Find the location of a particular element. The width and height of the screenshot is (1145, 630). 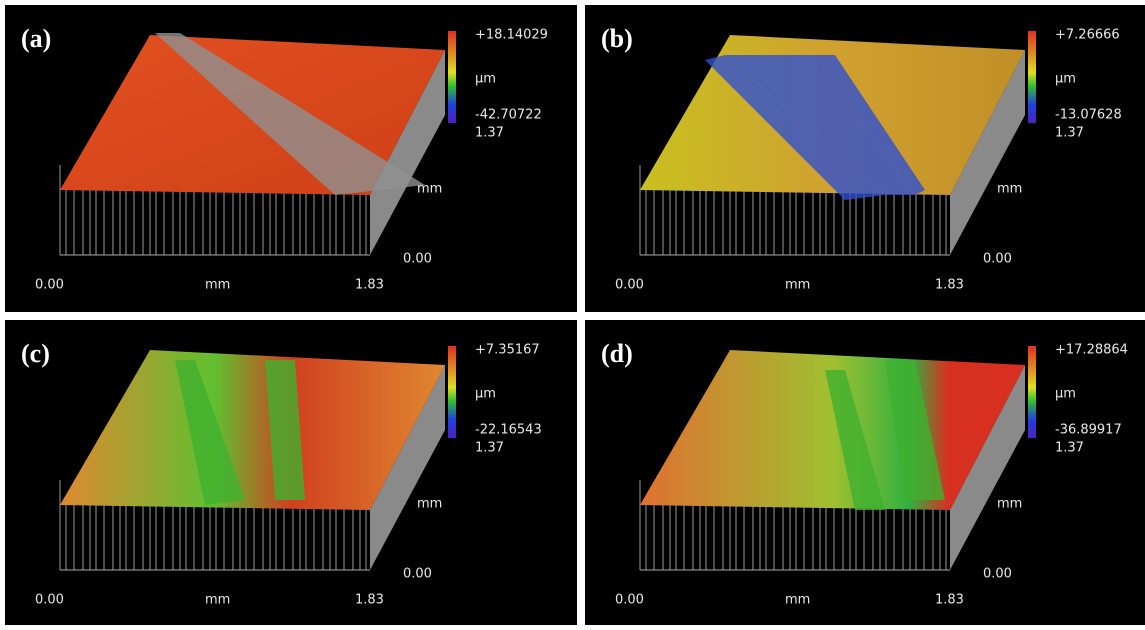

max-value: +7.35167 is located at coordinates (507, 350).